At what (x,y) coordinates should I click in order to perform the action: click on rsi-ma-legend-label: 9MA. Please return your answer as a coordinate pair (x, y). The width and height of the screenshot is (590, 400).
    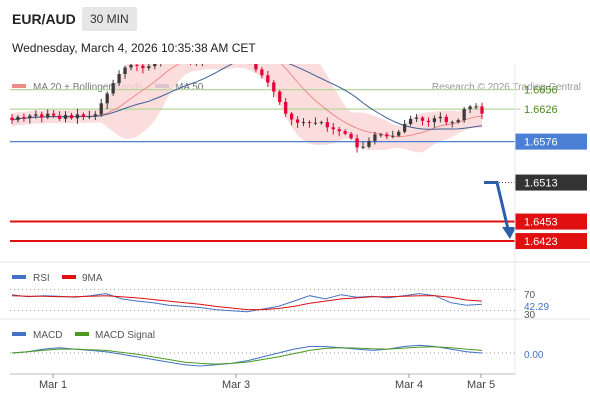
    Looking at the image, I should click on (92, 278).